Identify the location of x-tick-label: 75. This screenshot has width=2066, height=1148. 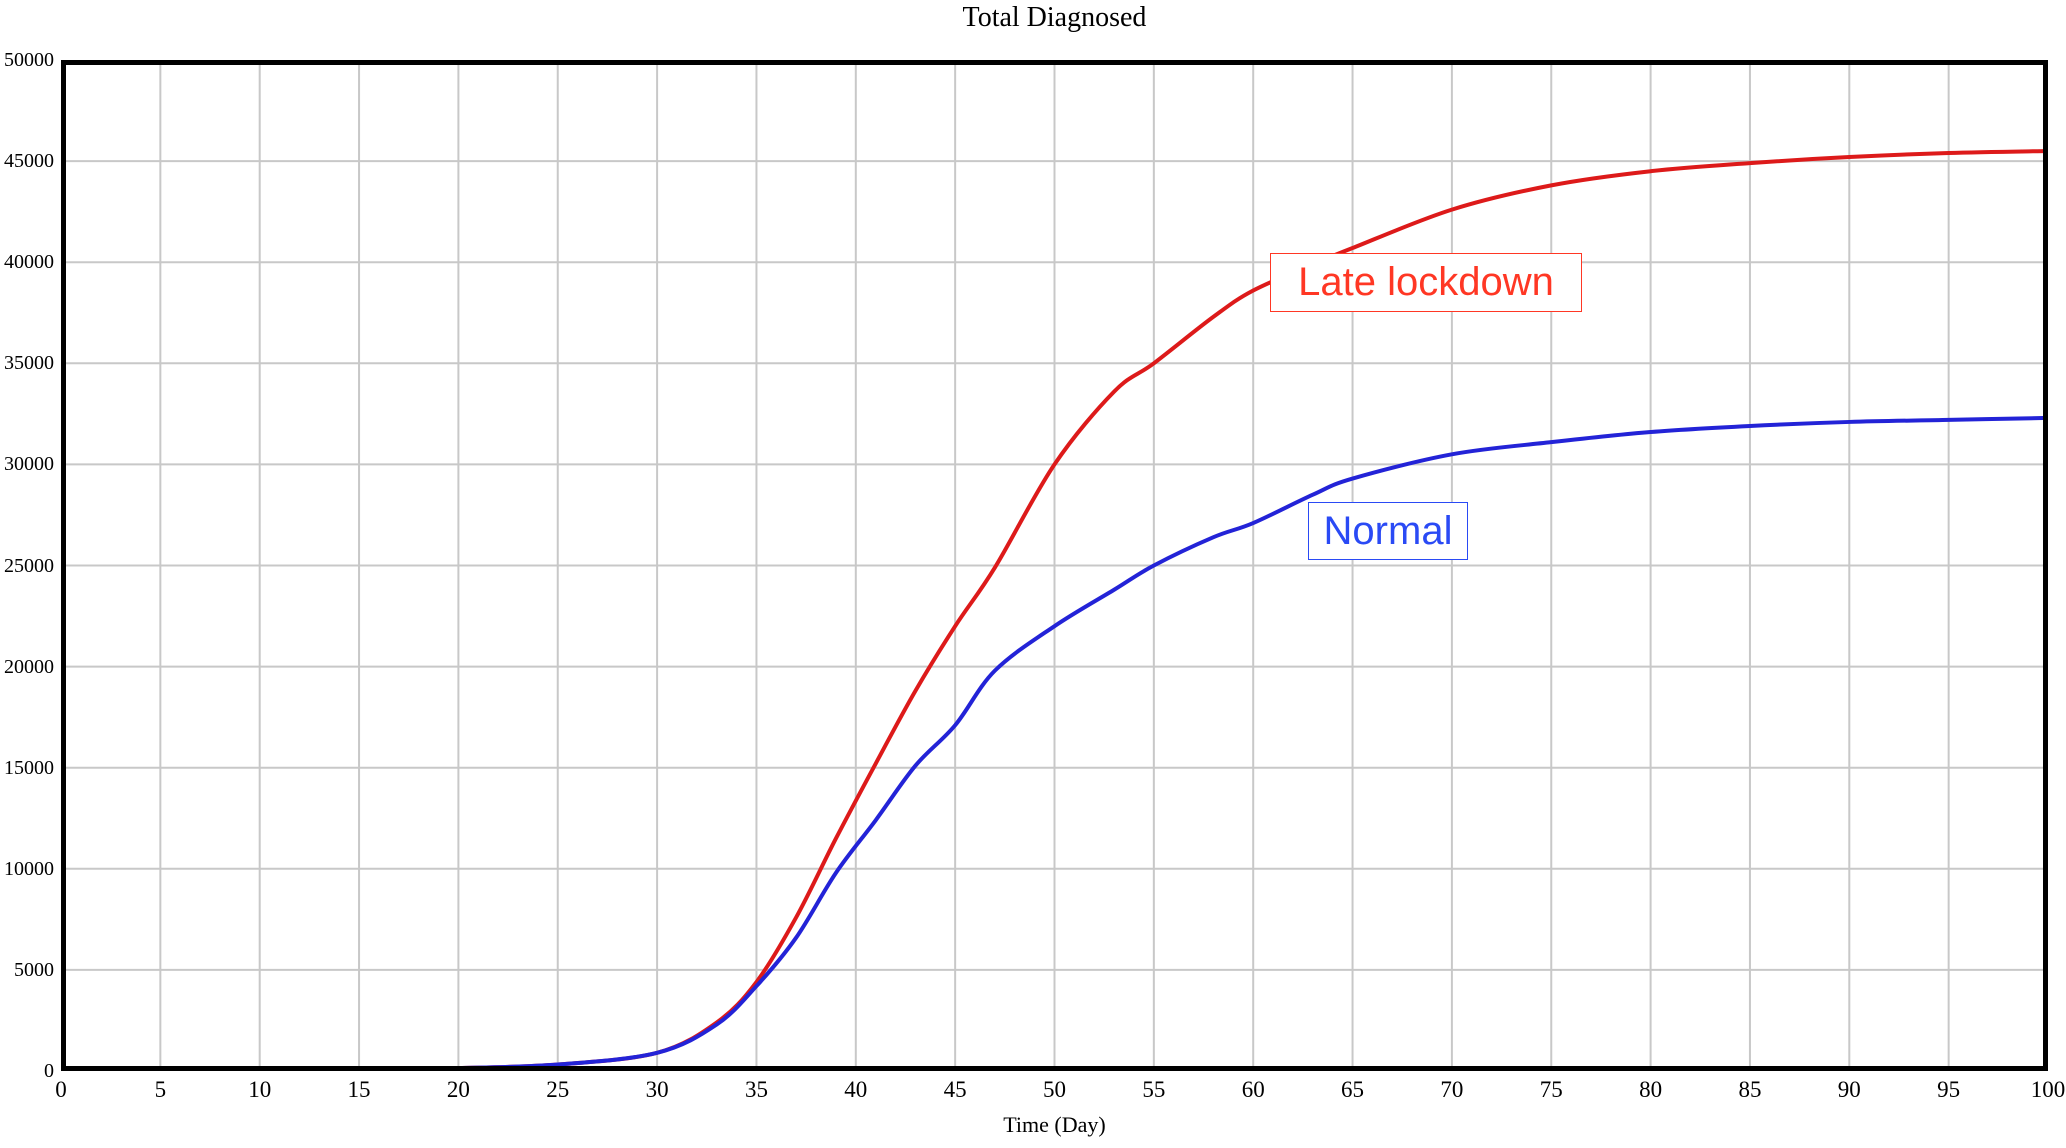
(1551, 1089).